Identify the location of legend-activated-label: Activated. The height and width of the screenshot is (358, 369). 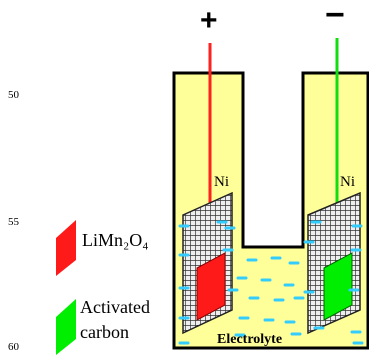
(115, 307).